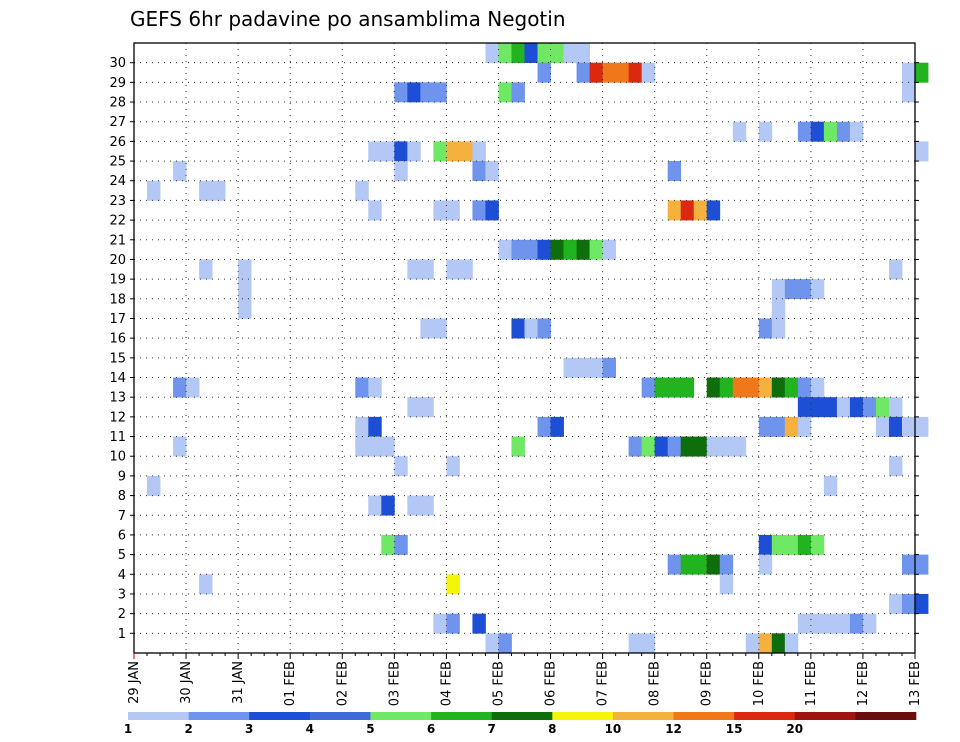 This screenshot has height=742, width=960. Describe the element at coordinates (117, 260) in the screenshot. I see `y-tick-label: 20` at that location.